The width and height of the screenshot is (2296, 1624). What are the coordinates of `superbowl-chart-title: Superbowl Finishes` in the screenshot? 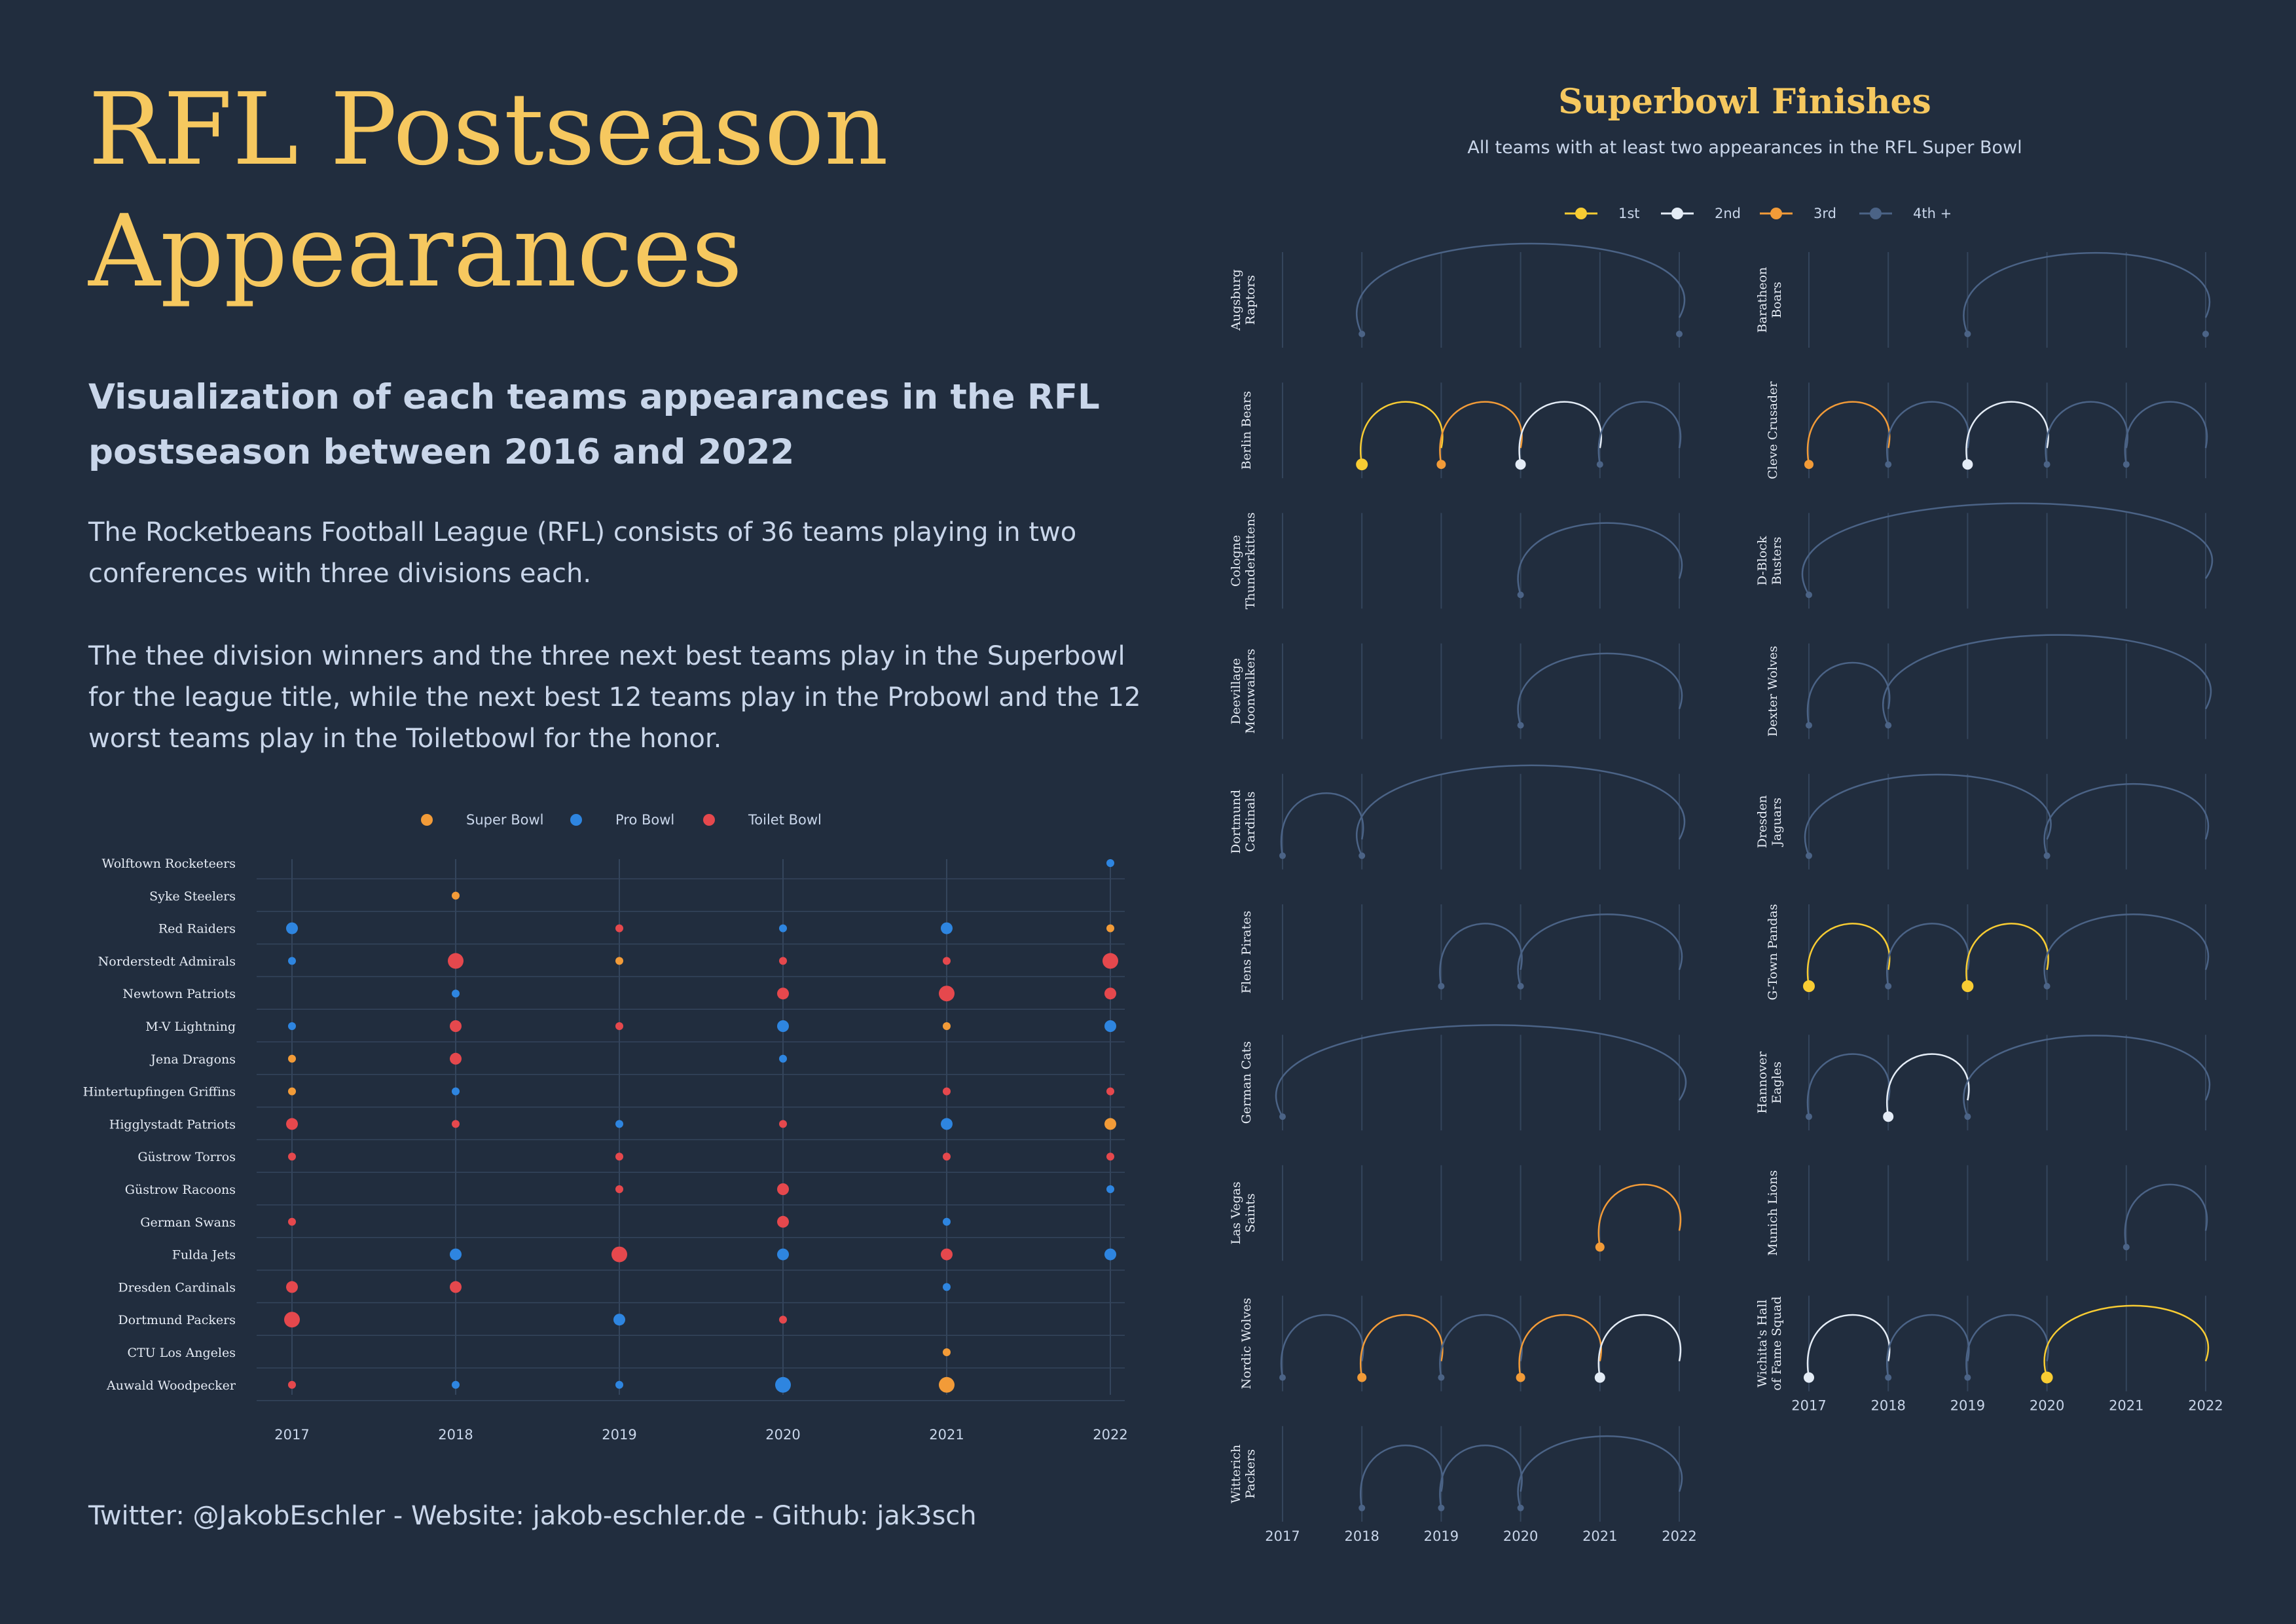 It's located at (1744, 102).